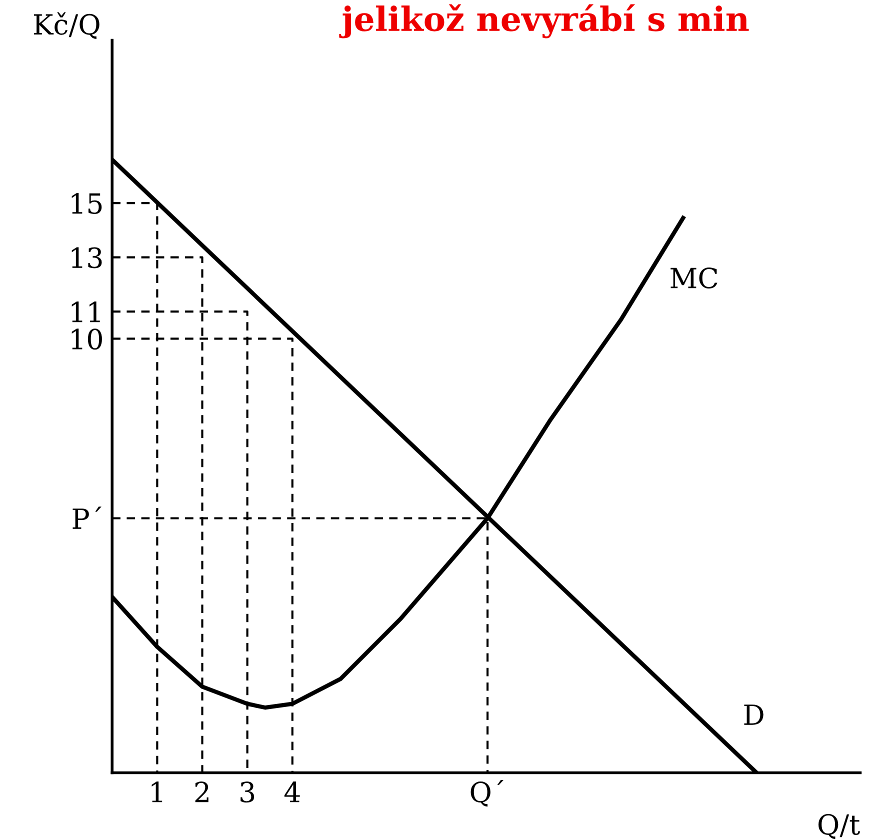 The height and width of the screenshot is (839, 876). What do you see at coordinates (157, 792) in the screenshot?
I see `x-tick-label: 1` at bounding box center [157, 792].